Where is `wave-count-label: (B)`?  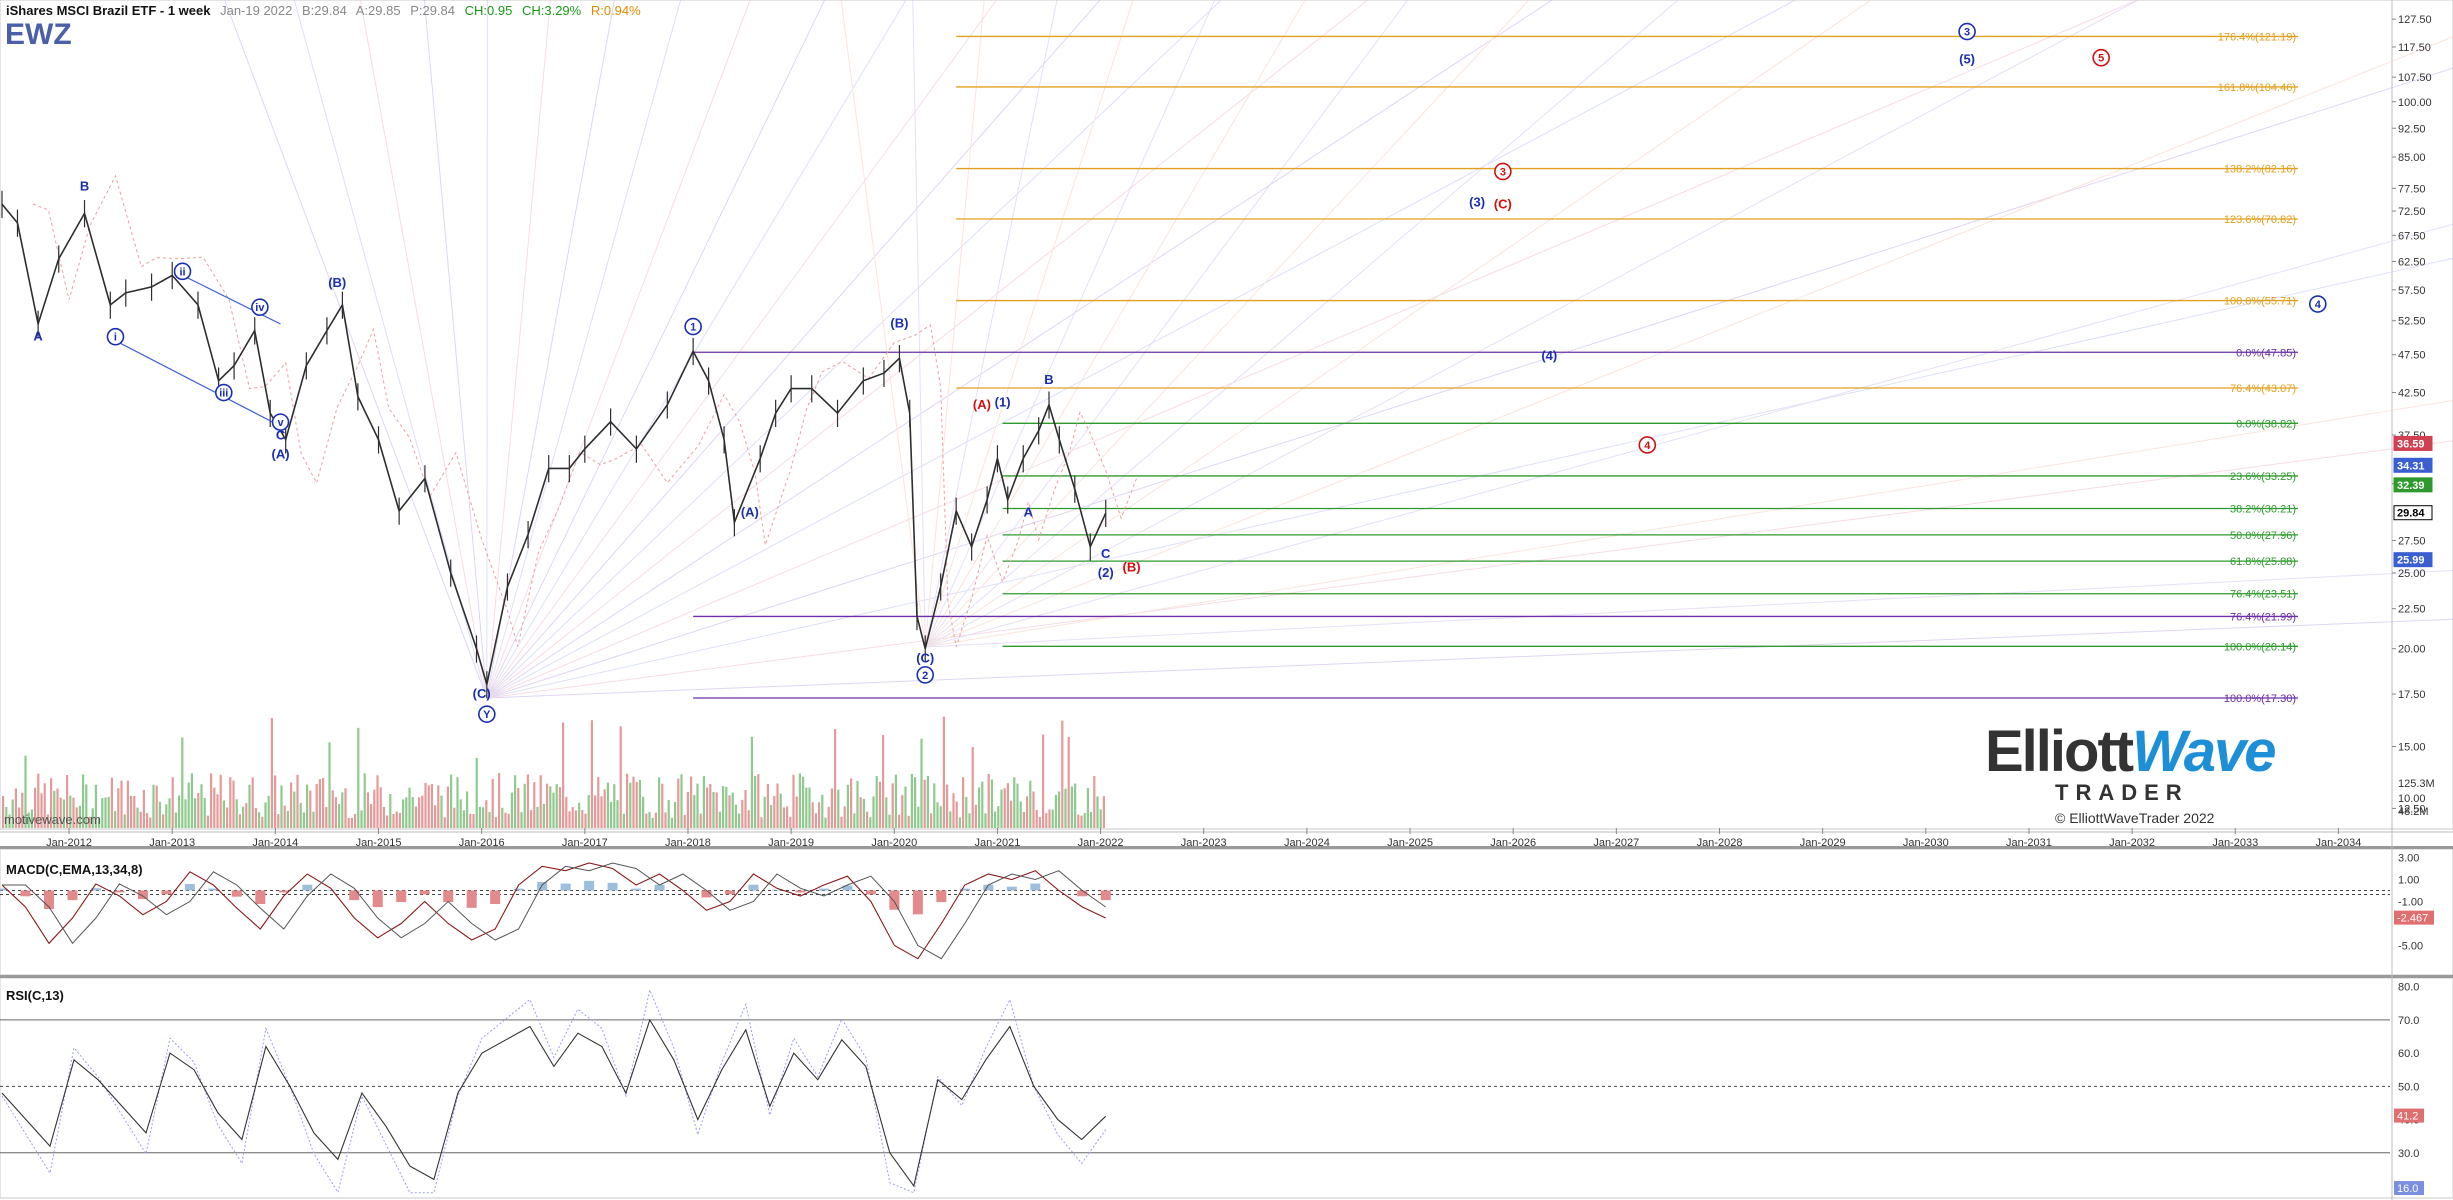 wave-count-label: (B) is located at coordinates (1132, 567).